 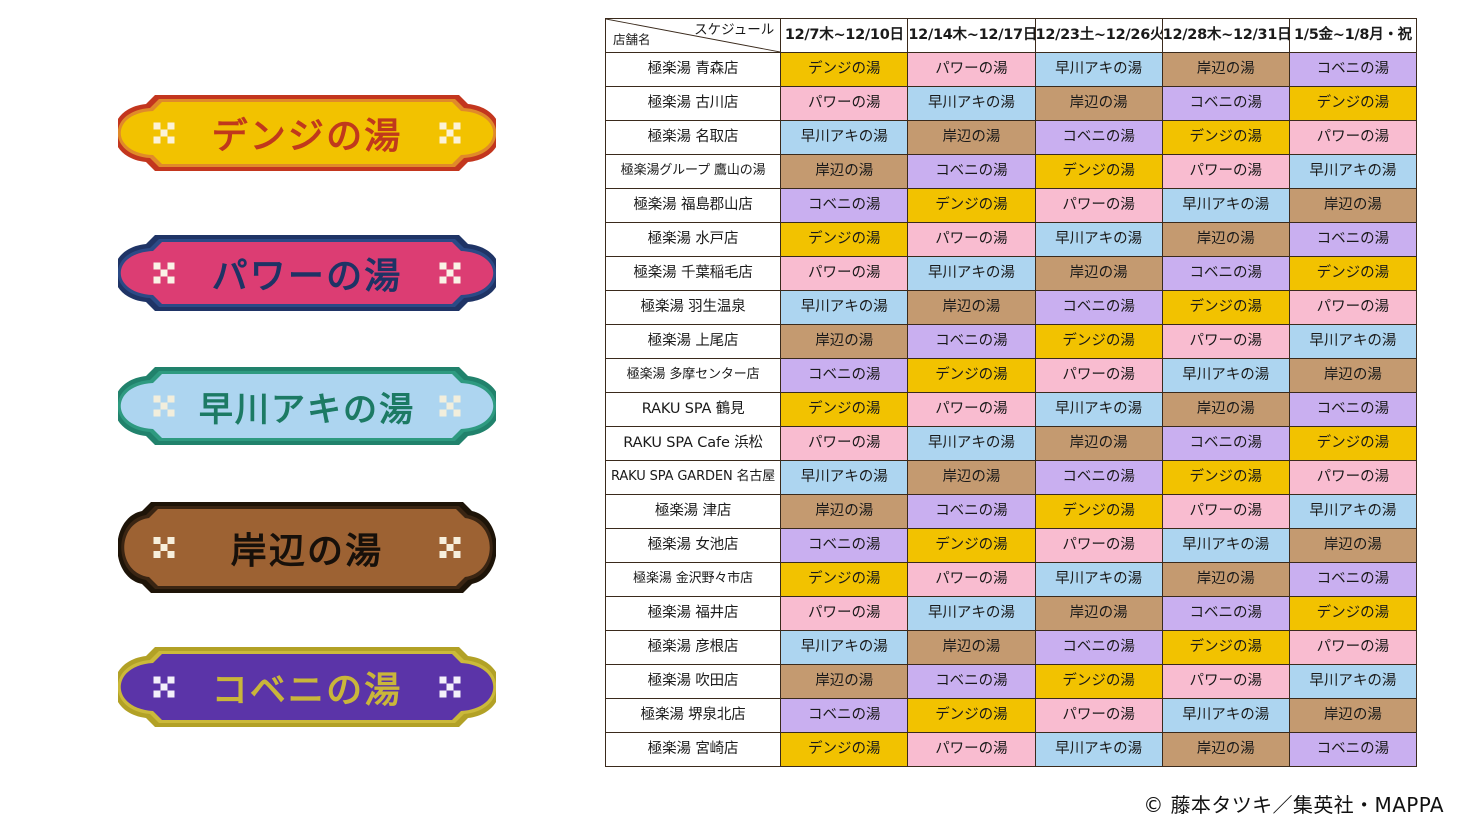 I want to click on badge-kishibe: 岸辺の湯, so click(x=307, y=547).